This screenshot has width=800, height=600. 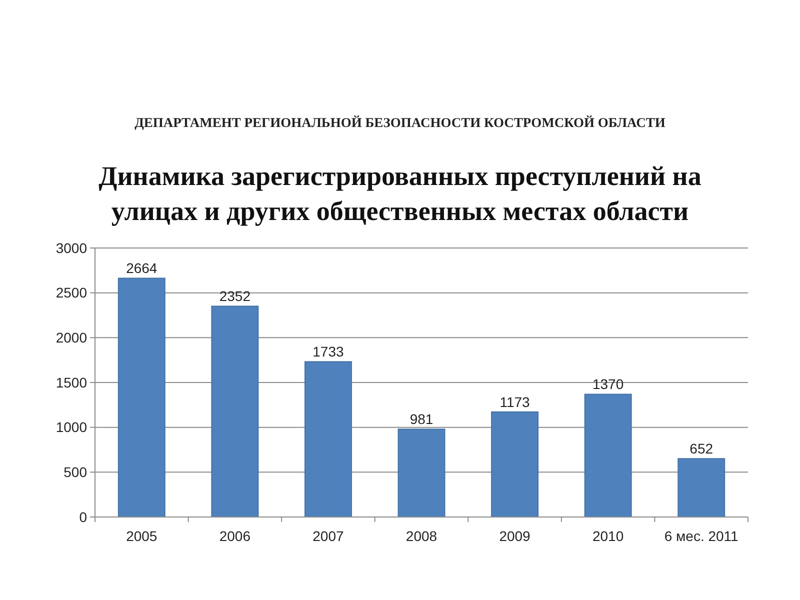 I want to click on data-label: 652, so click(x=702, y=448).